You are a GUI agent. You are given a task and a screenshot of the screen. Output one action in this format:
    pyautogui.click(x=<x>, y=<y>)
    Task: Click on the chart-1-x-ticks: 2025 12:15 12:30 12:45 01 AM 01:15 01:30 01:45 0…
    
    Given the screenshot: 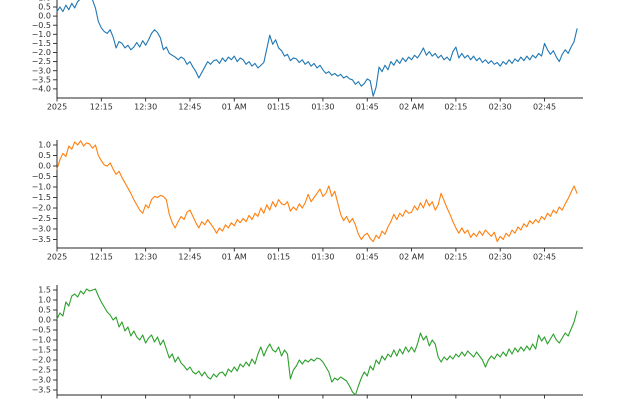 What is the action you would take?
    pyautogui.click(x=301, y=105)
    